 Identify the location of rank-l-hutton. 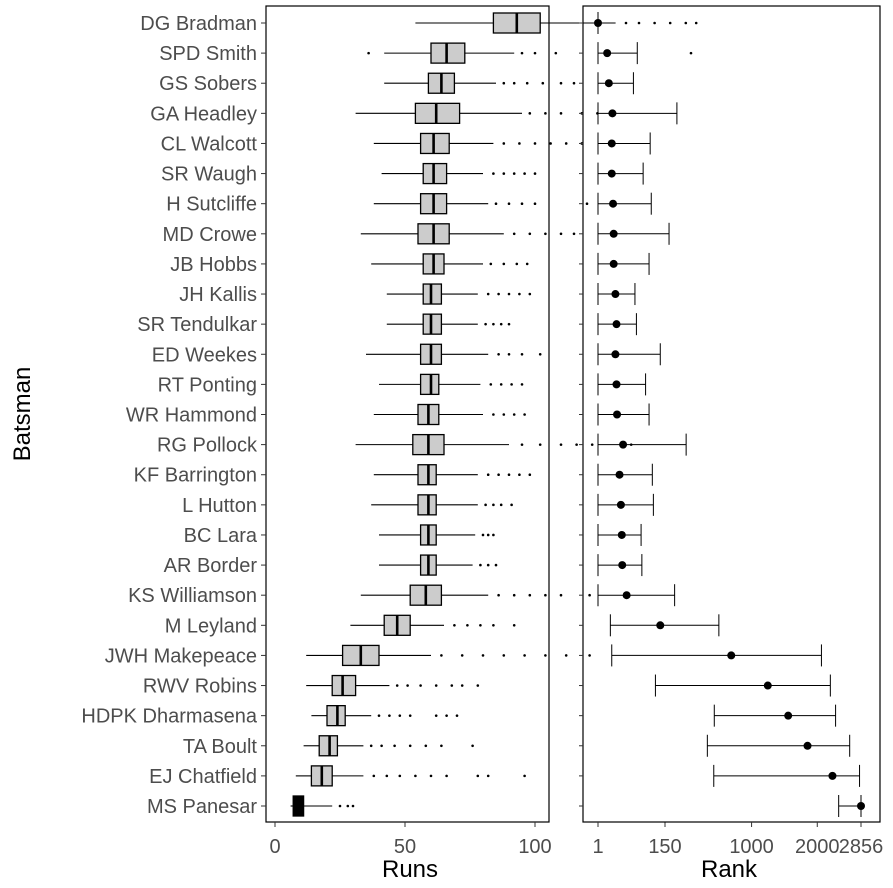
(625, 504).